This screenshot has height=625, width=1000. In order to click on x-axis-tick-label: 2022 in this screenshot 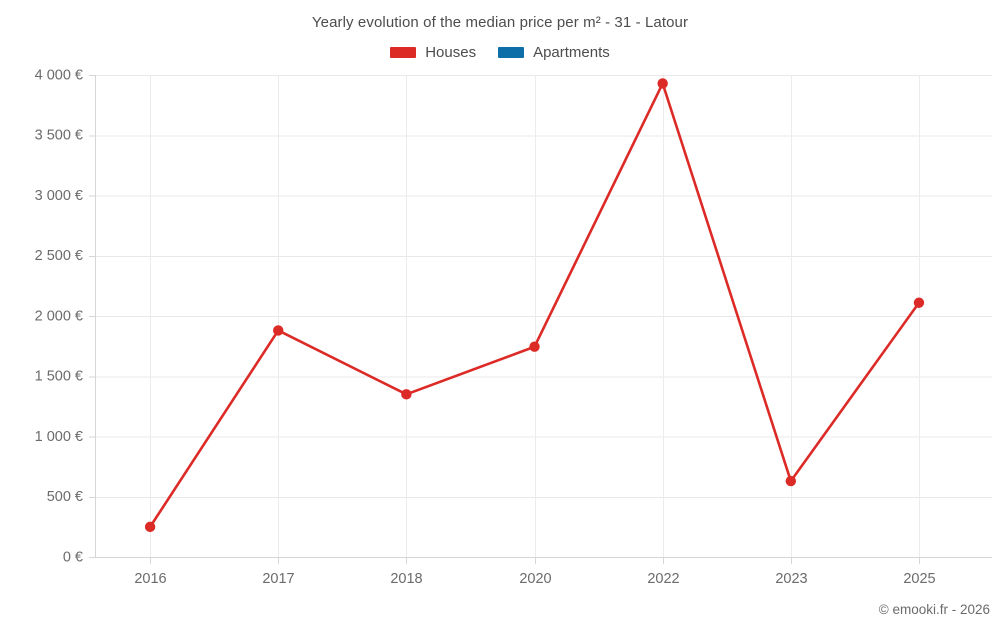, I will do `click(663, 579)`.